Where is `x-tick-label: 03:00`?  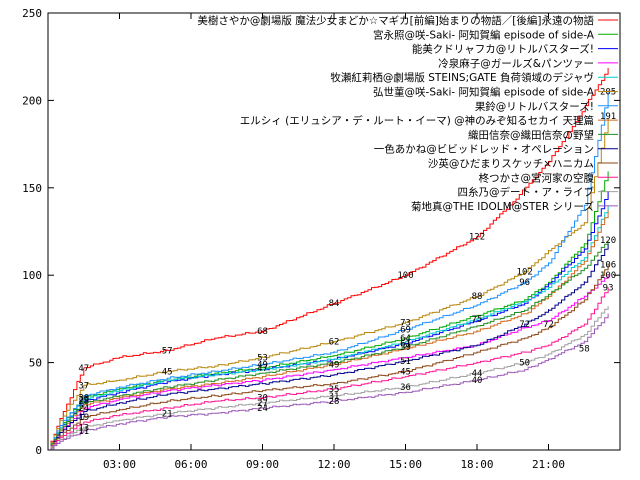 x-tick-label: 03:00 is located at coordinates (119, 464).